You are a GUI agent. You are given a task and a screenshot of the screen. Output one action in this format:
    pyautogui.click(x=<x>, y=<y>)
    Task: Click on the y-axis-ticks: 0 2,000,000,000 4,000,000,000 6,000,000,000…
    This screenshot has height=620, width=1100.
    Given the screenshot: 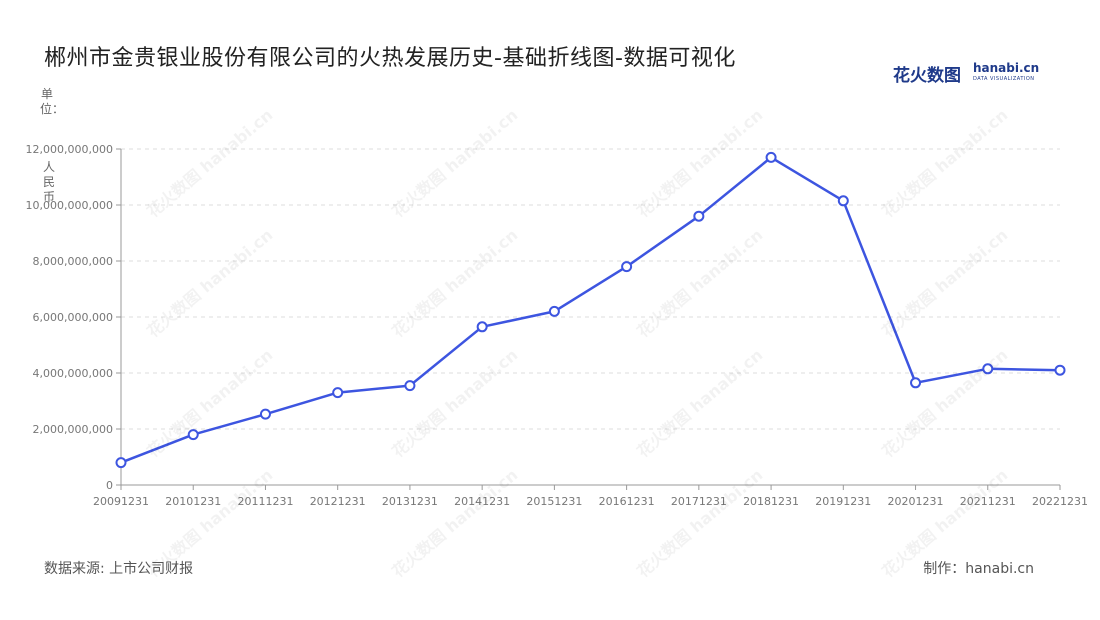 What is the action you would take?
    pyautogui.click(x=73, y=317)
    